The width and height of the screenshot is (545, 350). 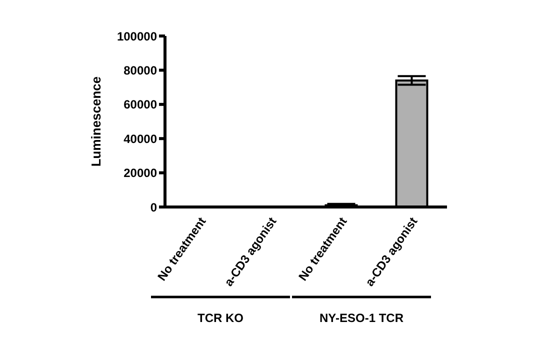 I want to click on y-tick-label: 20000, so click(x=141, y=173).